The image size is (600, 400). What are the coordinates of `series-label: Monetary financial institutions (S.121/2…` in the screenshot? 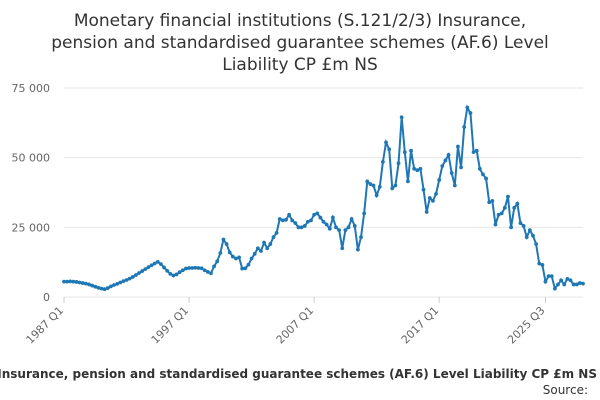 It's located at (298, 374).